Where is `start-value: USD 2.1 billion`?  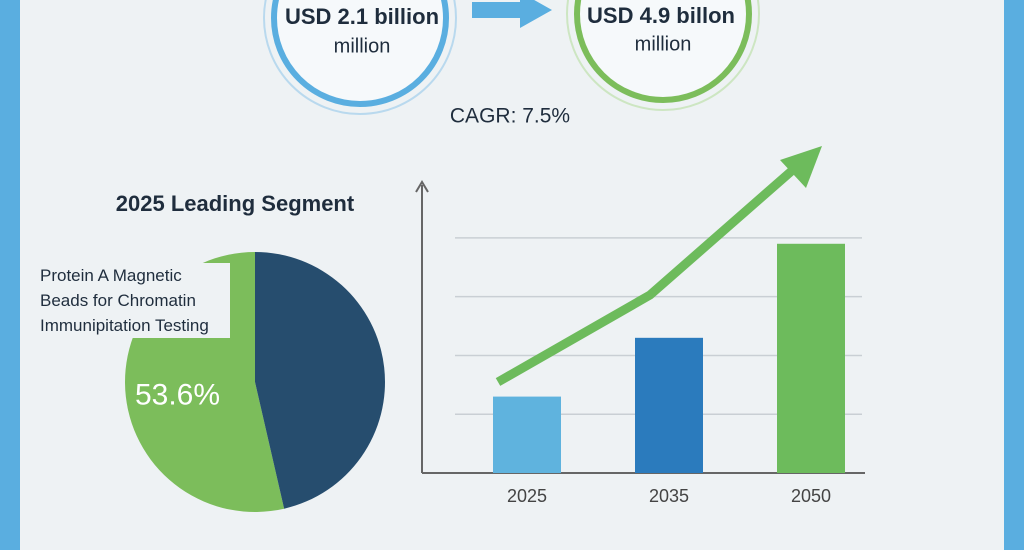
start-value: USD 2.1 billion is located at coordinates (362, 16).